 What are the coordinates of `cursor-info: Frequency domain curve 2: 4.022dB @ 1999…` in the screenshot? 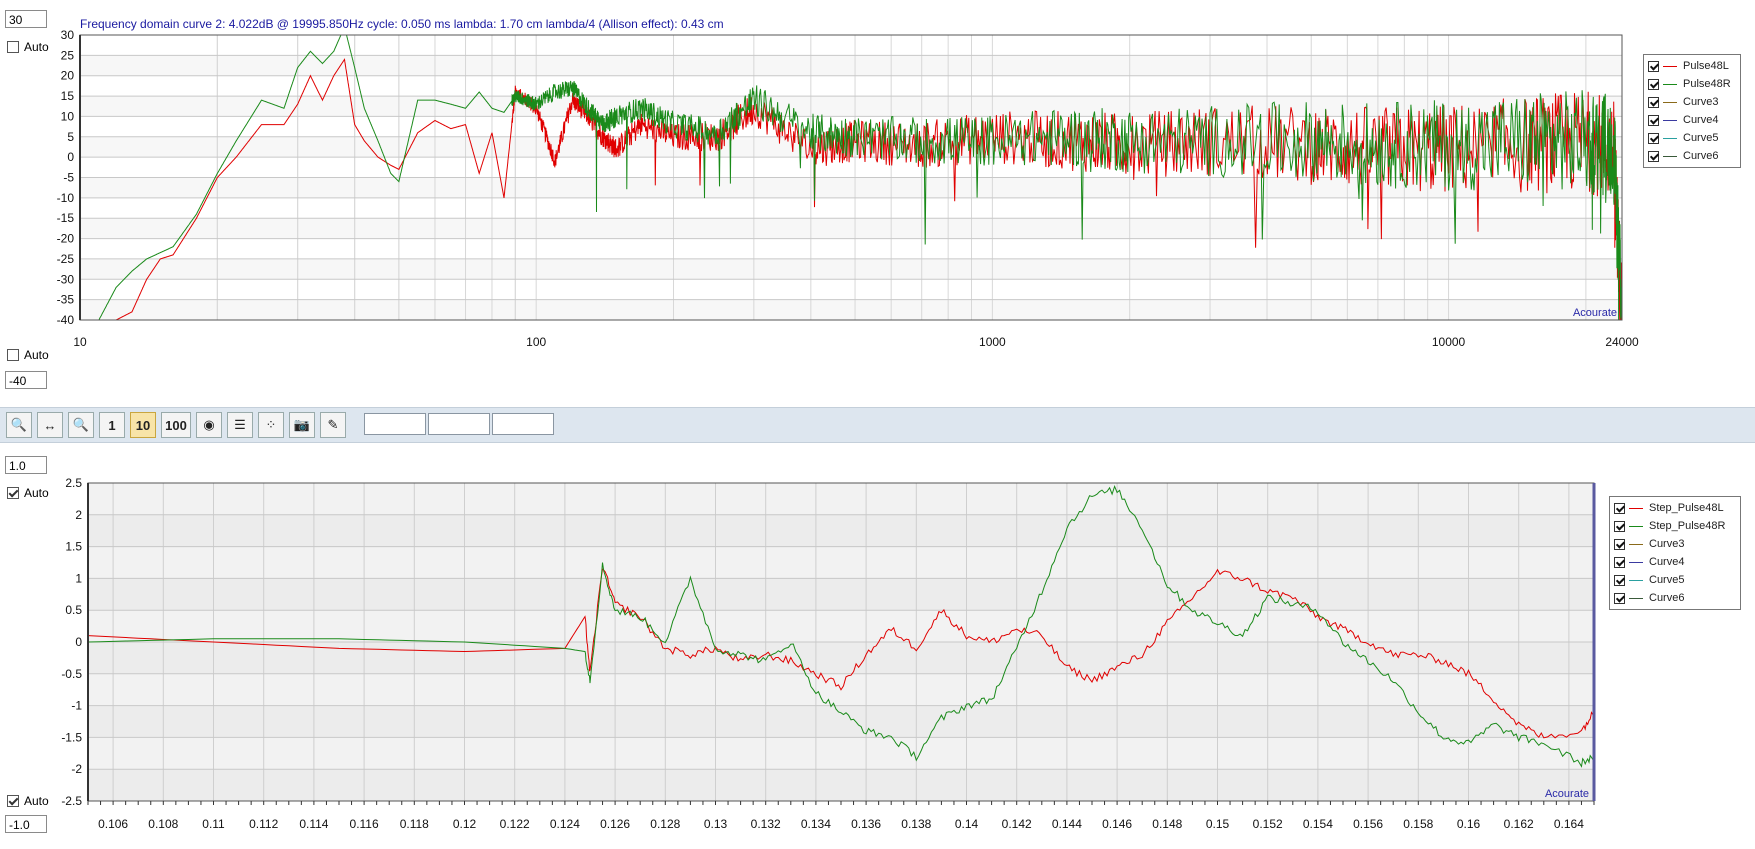 It's located at (402, 24).